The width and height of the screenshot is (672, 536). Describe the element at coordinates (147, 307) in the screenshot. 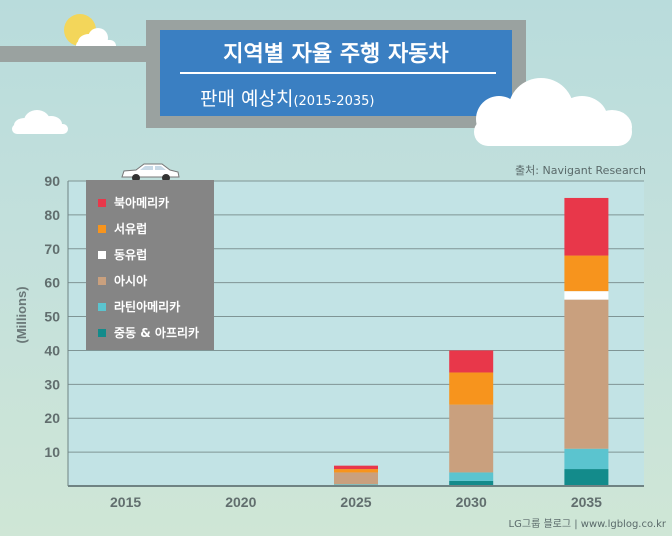

I see `legend-label: 라틴아메리카` at that location.